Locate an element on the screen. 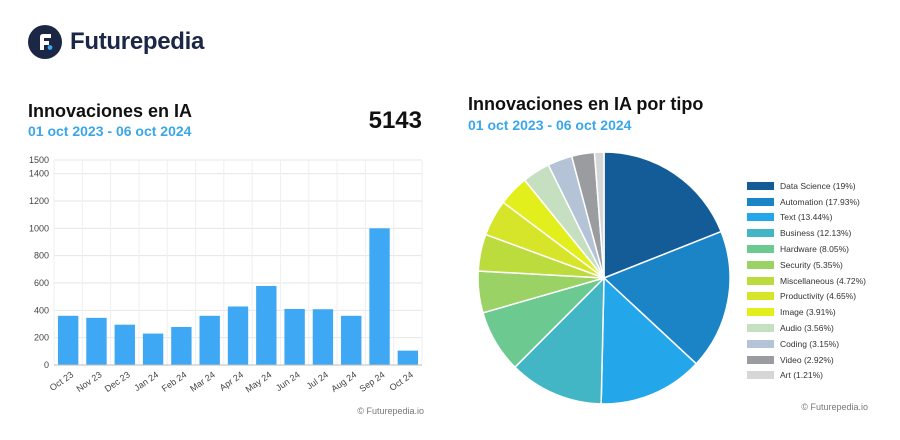  legend-item: Productivity (4.65%) is located at coordinates (806, 297).